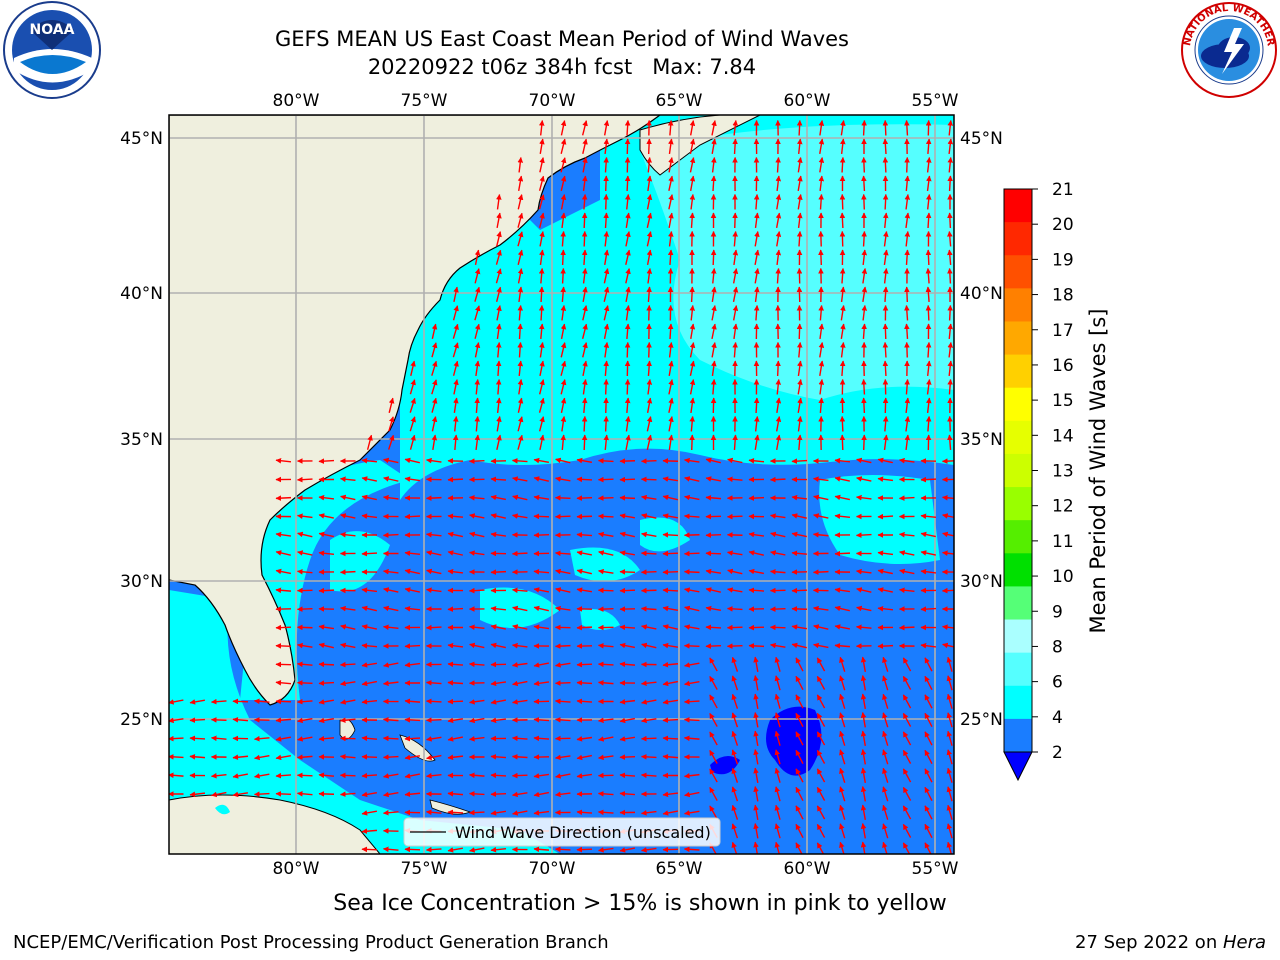 The height and width of the screenshot is (960, 1280). Describe the element at coordinates (1063, 225) in the screenshot. I see `colorbar-tick-label: 20` at that location.